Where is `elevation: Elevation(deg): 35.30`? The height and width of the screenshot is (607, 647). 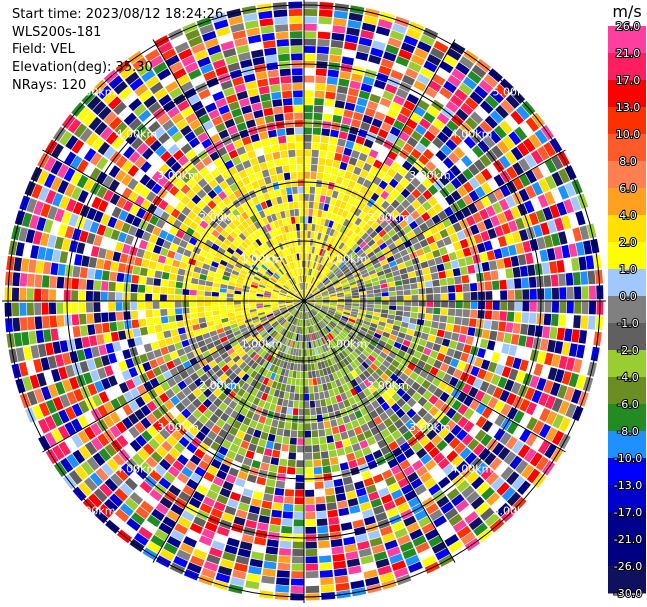
elevation: Elevation(deg): 35.30 is located at coordinates (82, 67).